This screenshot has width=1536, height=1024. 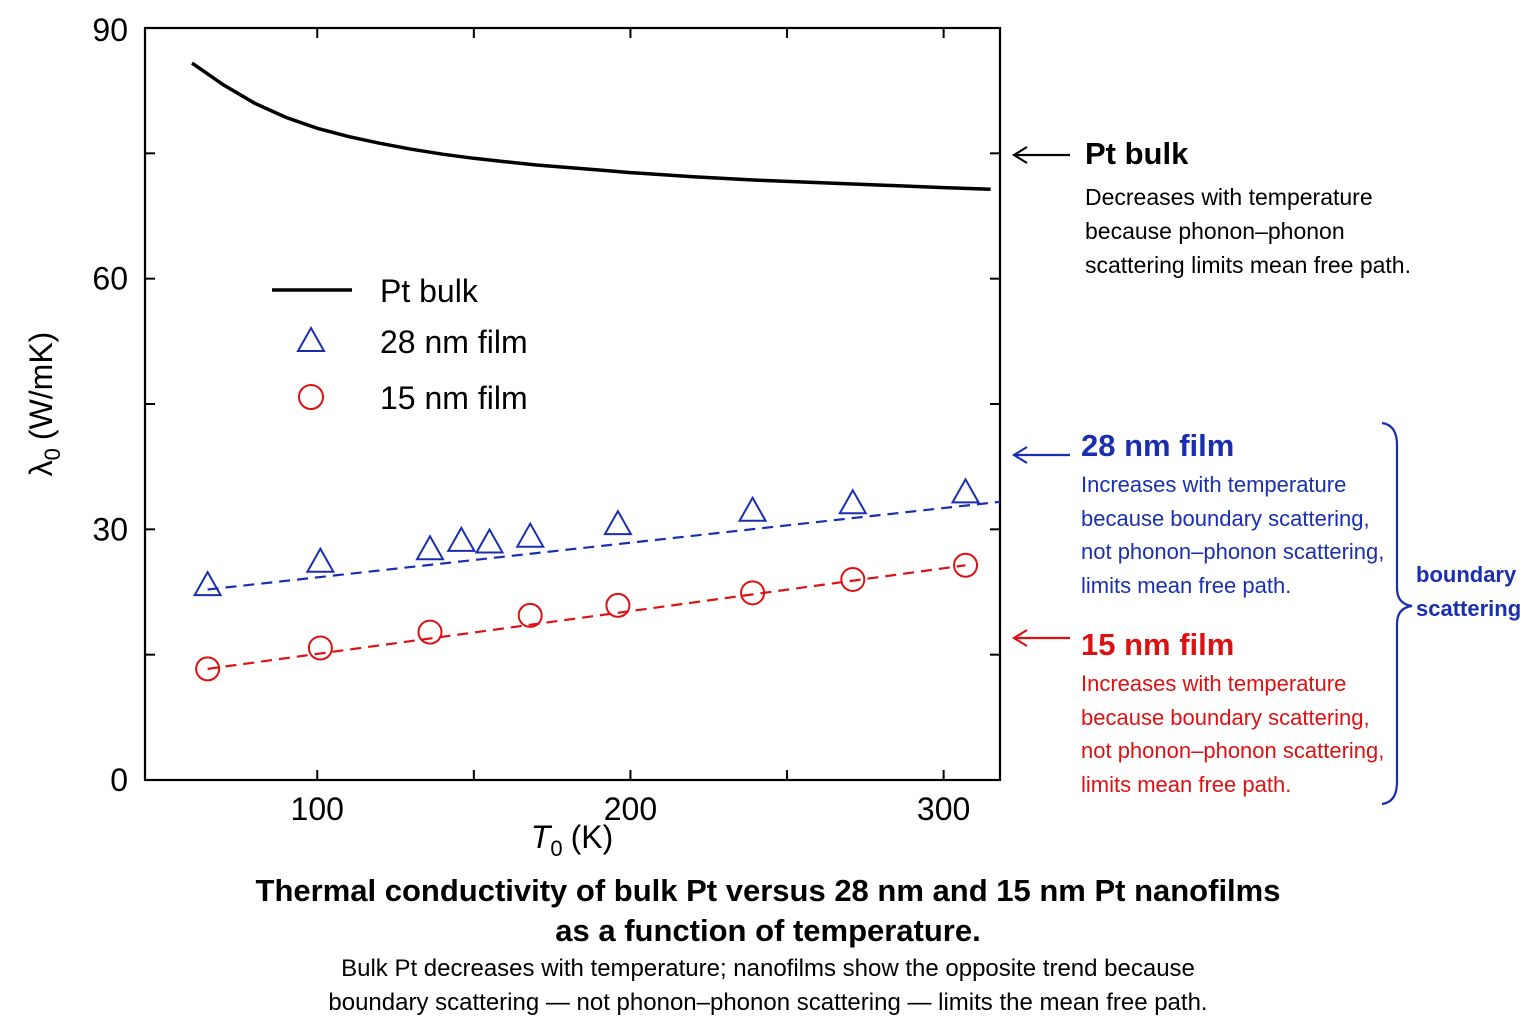 What do you see at coordinates (1397, 613) in the screenshot?
I see `curly-brace` at bounding box center [1397, 613].